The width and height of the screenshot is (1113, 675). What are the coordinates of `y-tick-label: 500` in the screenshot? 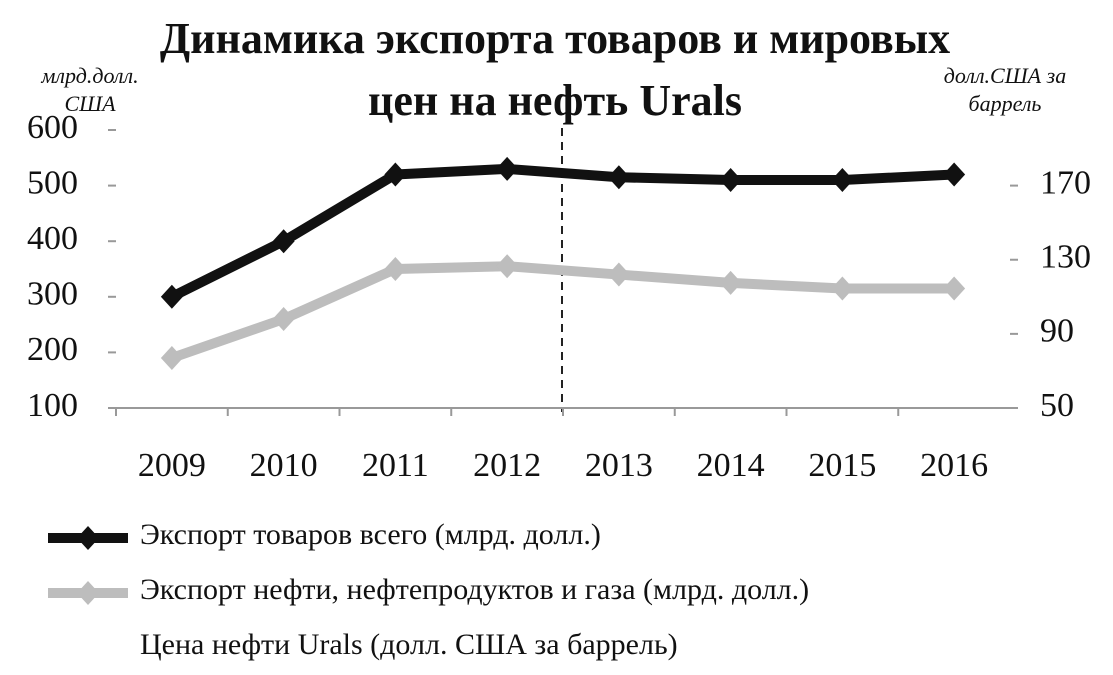 It's located at (52, 182).